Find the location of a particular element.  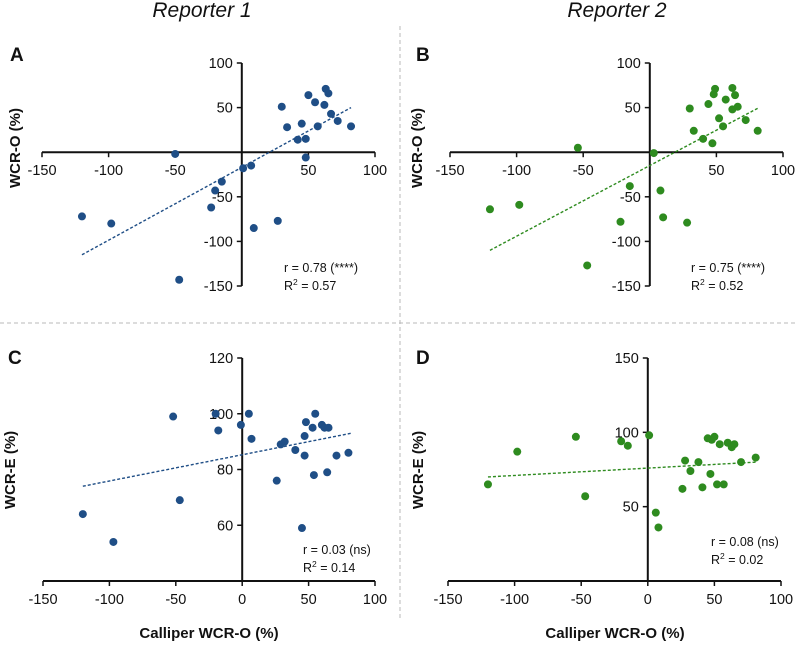

y-axis-title-b: WCR-O (%) is located at coordinates (417, 148).